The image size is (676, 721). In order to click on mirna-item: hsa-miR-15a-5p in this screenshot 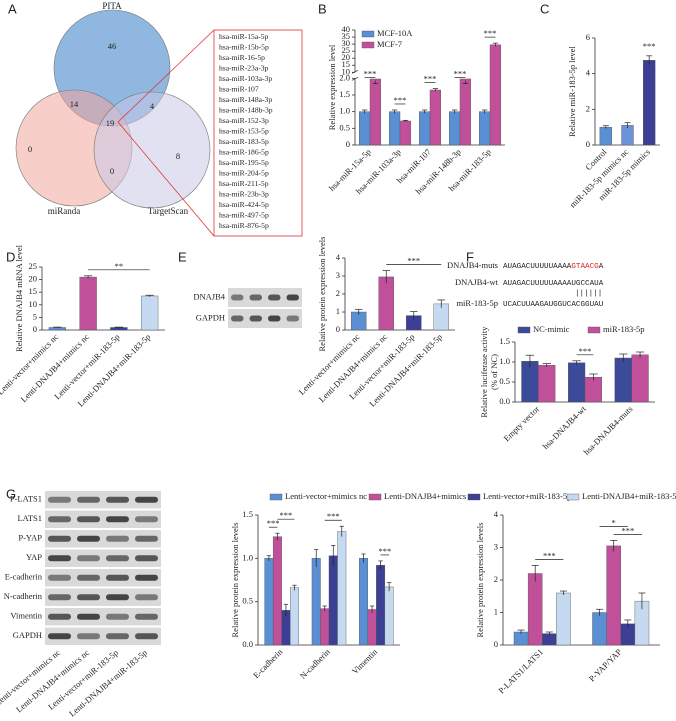, I will do `click(244, 36)`.